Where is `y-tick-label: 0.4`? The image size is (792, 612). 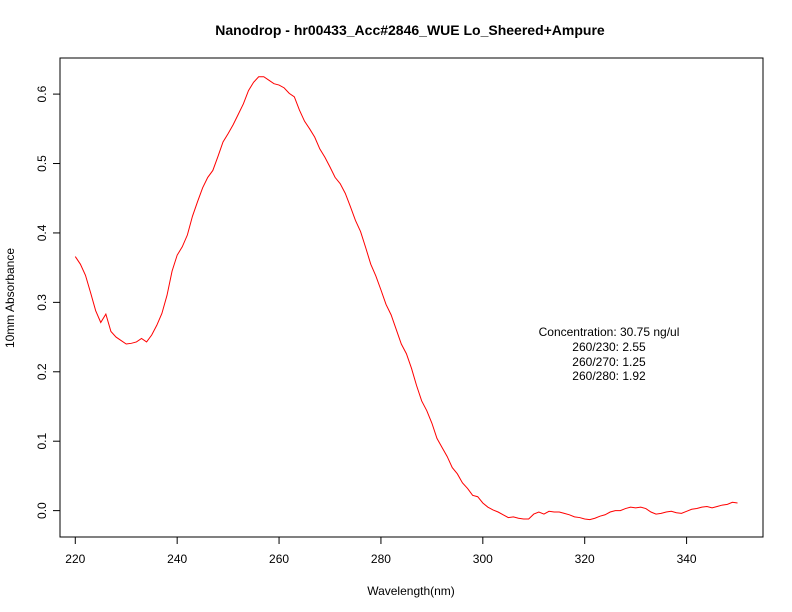
y-tick-label: 0.4 is located at coordinates (42, 232).